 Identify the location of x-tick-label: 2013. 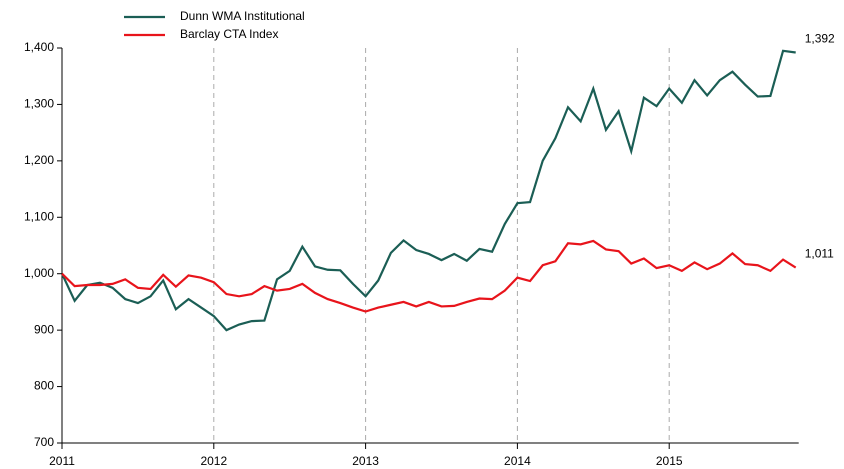
(365, 461).